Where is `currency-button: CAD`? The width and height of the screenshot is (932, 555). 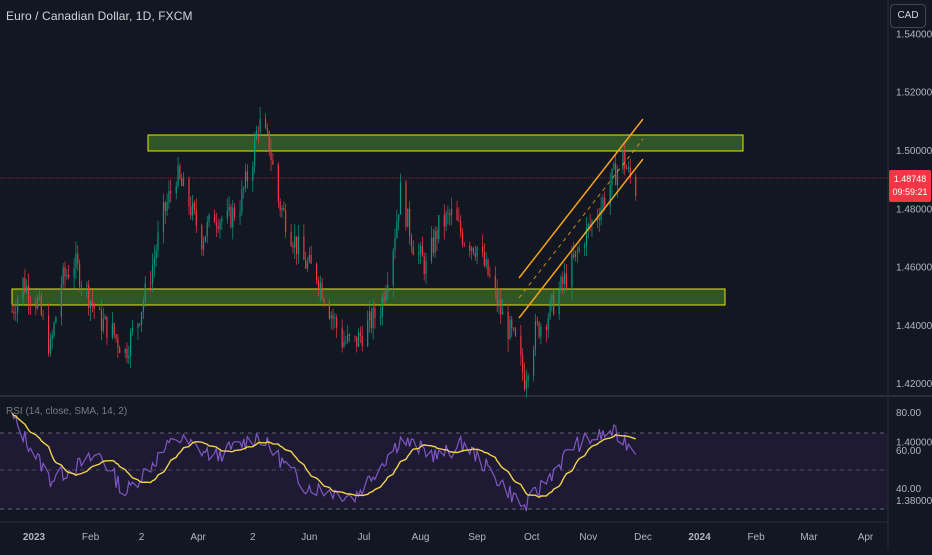
currency-button: CAD is located at coordinates (908, 16).